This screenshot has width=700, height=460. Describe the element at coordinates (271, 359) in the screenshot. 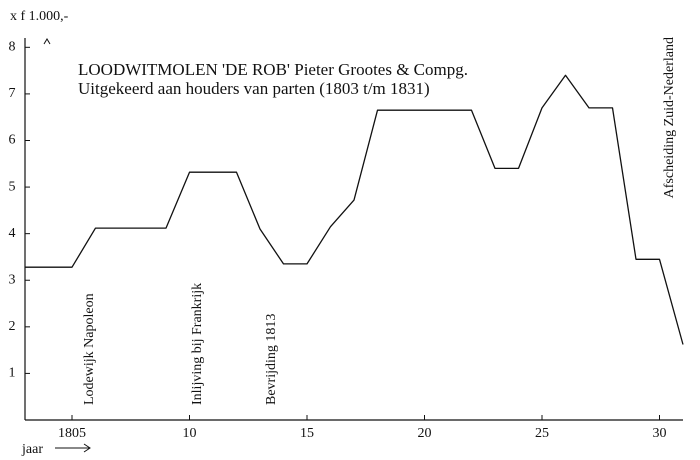

I see `annotation: Bevrijding 1813` at that location.